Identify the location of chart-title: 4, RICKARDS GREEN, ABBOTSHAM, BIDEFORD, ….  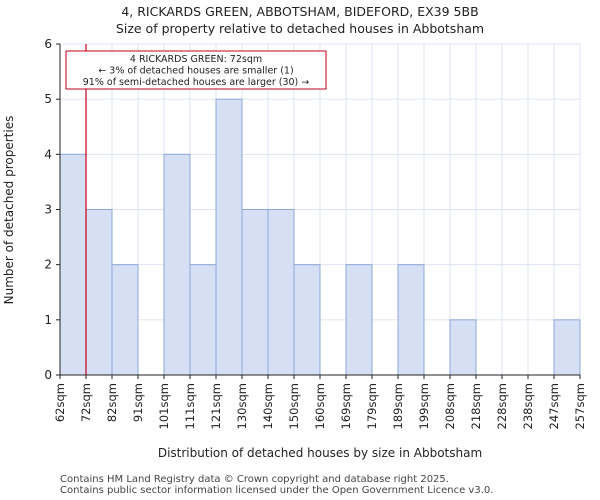
(300, 11).